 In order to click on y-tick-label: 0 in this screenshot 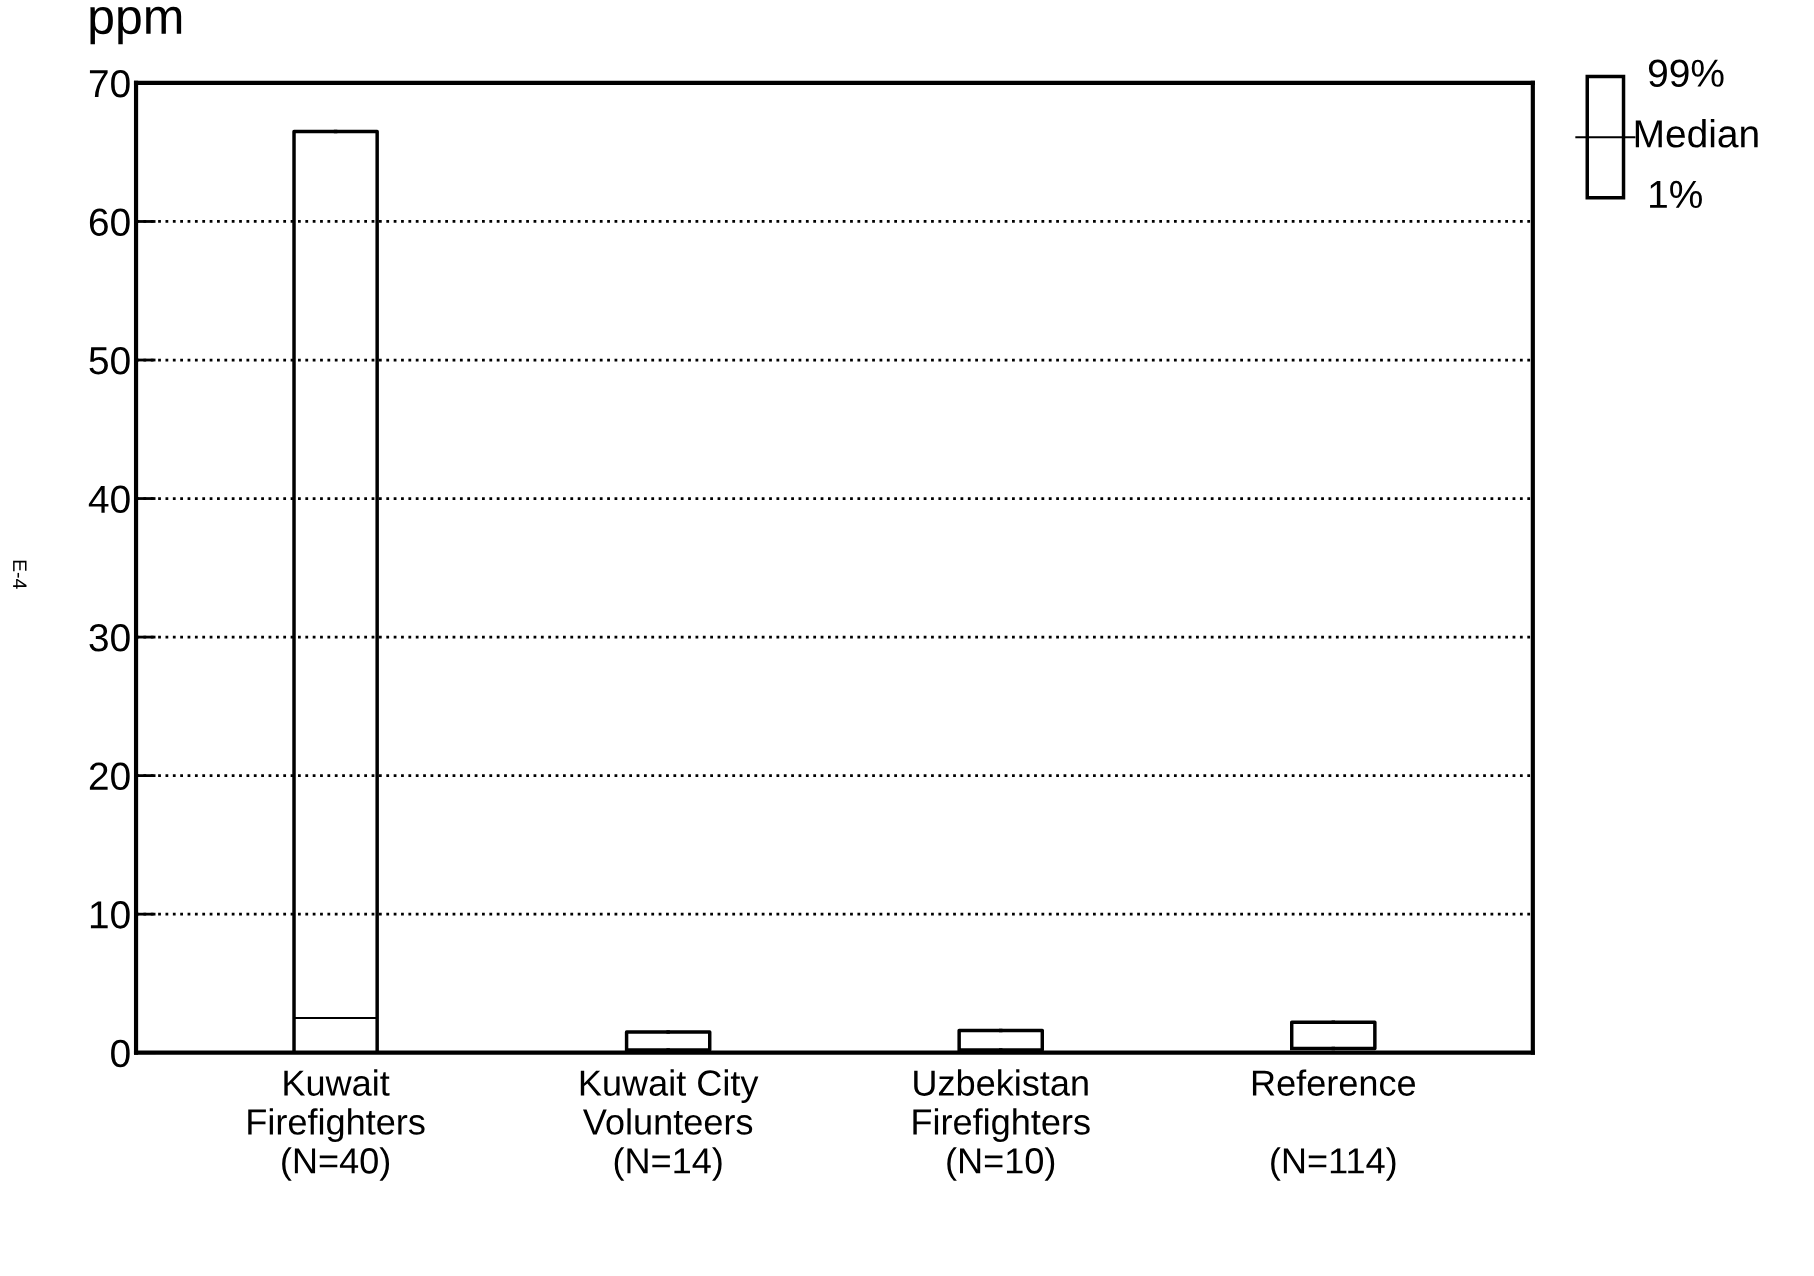, I will do `click(120, 1053)`.